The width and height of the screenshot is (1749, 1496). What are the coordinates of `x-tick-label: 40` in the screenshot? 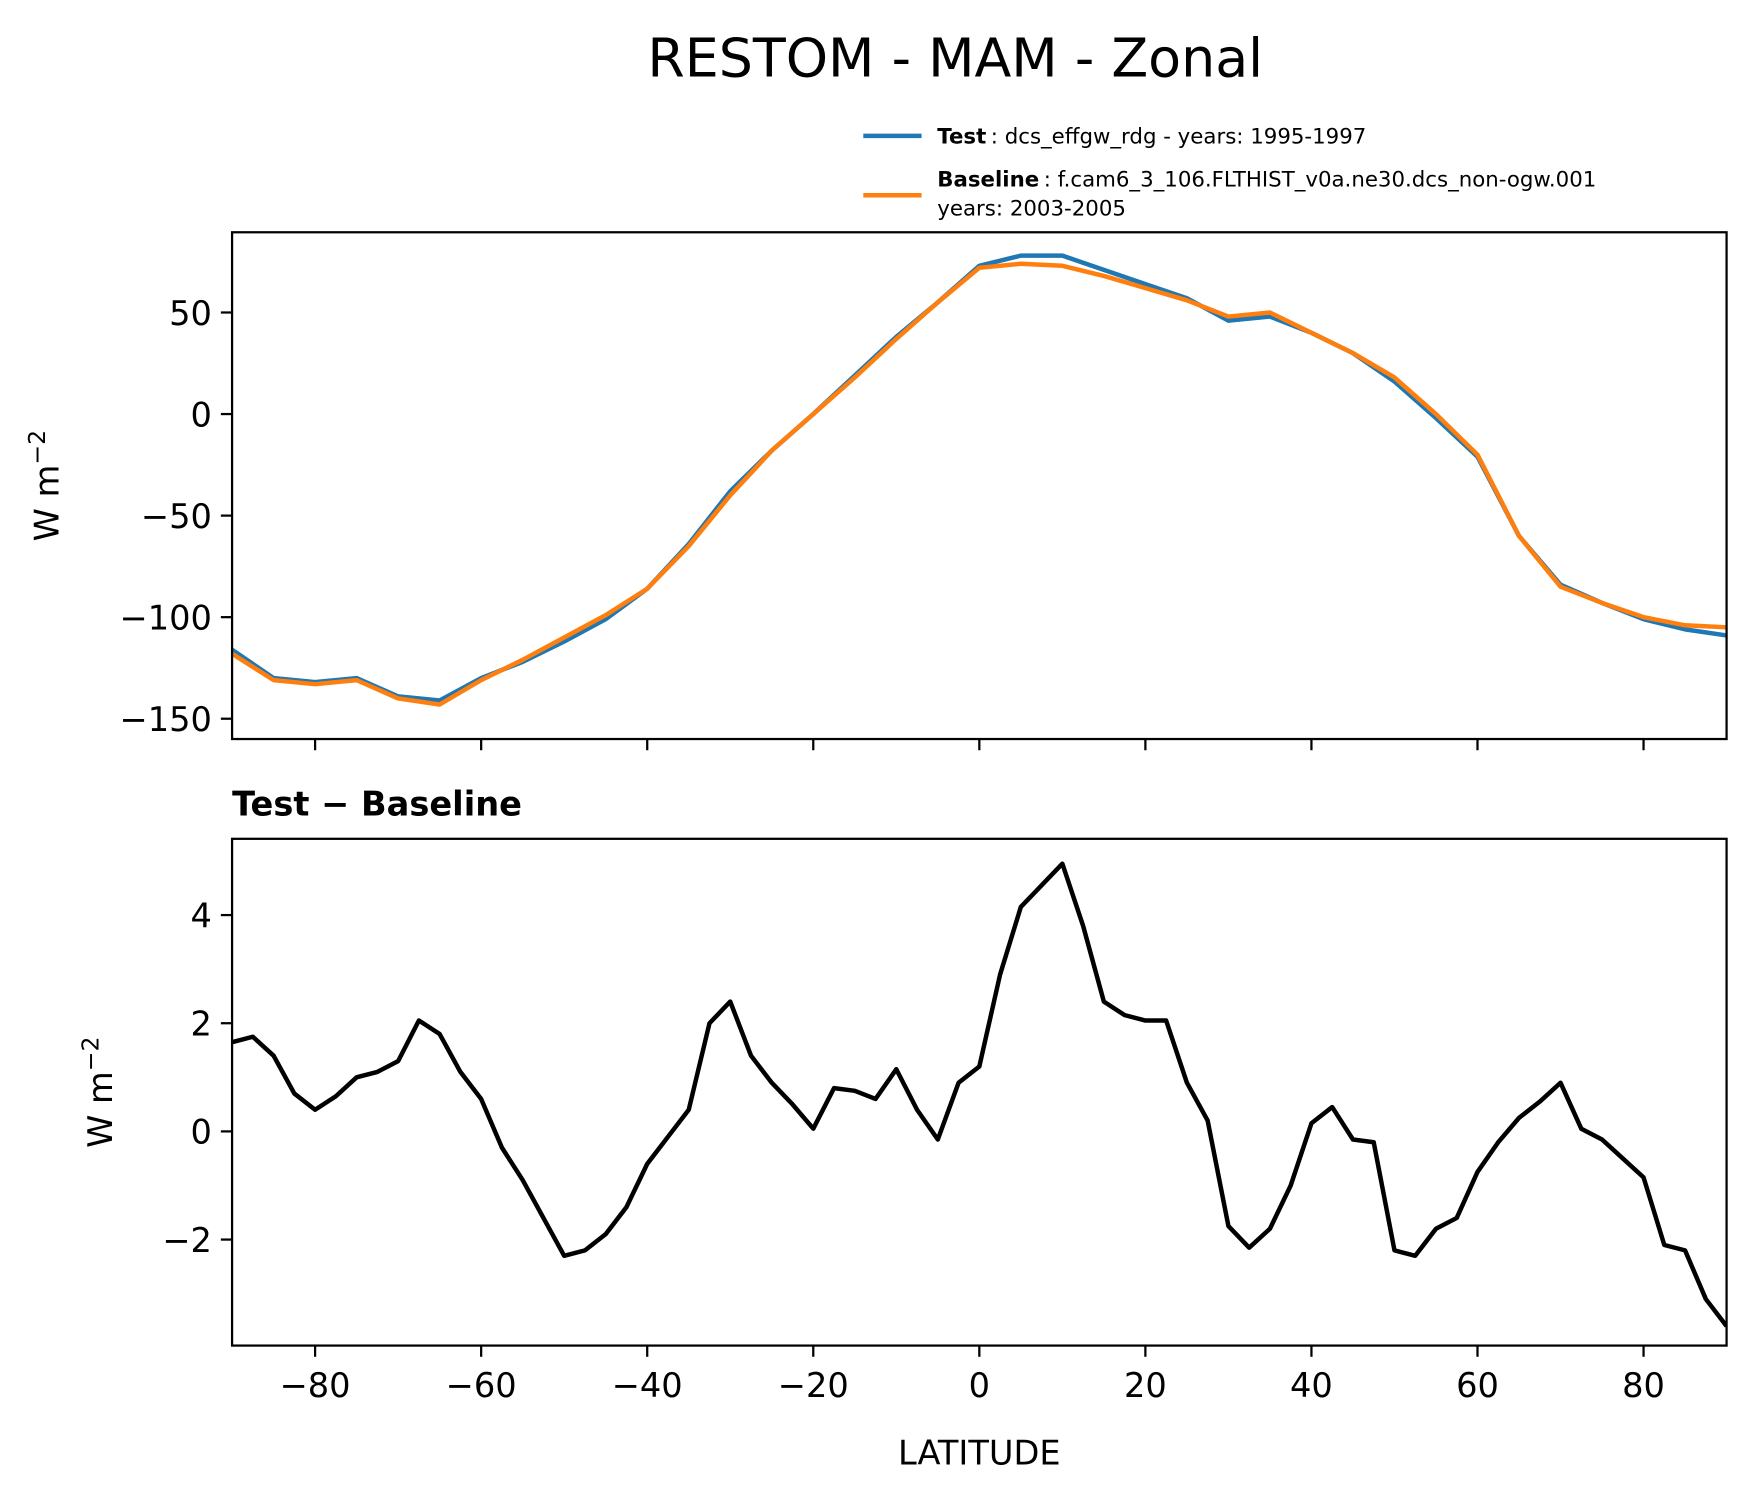 It's located at (1311, 1385).